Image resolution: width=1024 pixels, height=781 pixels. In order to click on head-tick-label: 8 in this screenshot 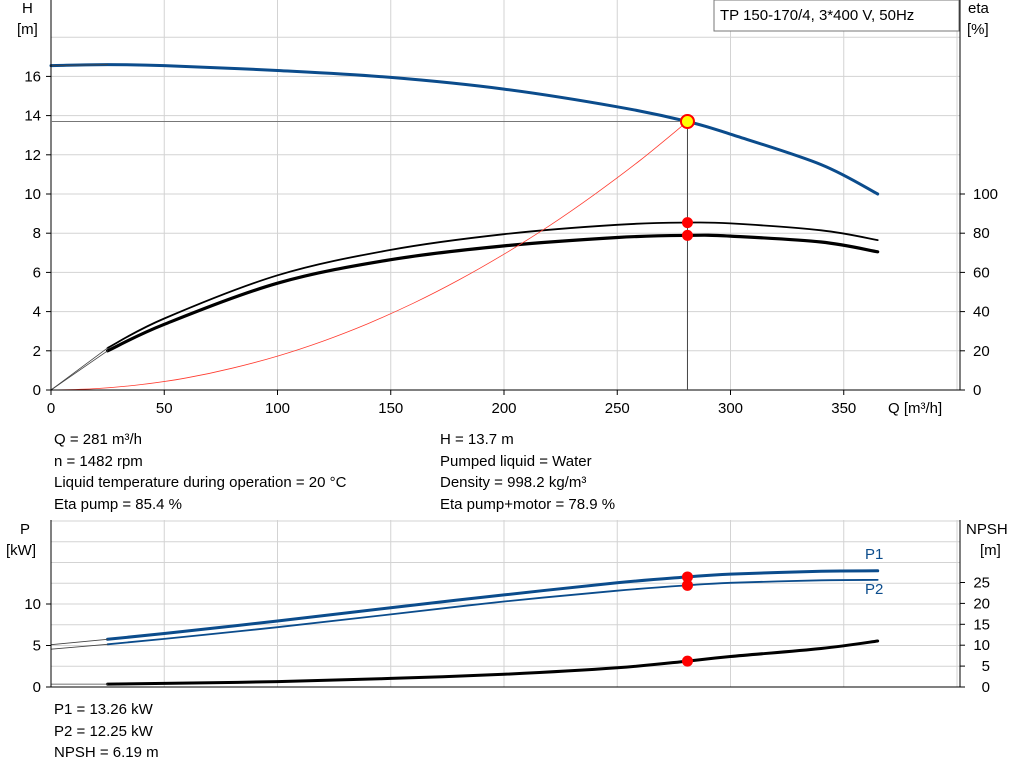, I will do `click(37, 233)`.